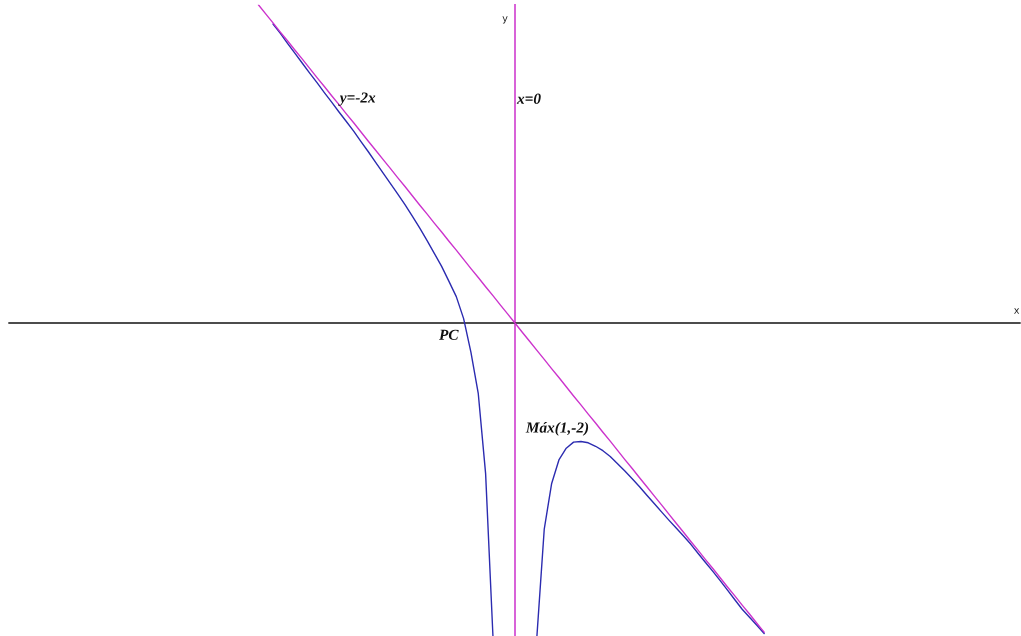  What do you see at coordinates (528, 98) in the screenshot?
I see `annotation: x=0` at bounding box center [528, 98].